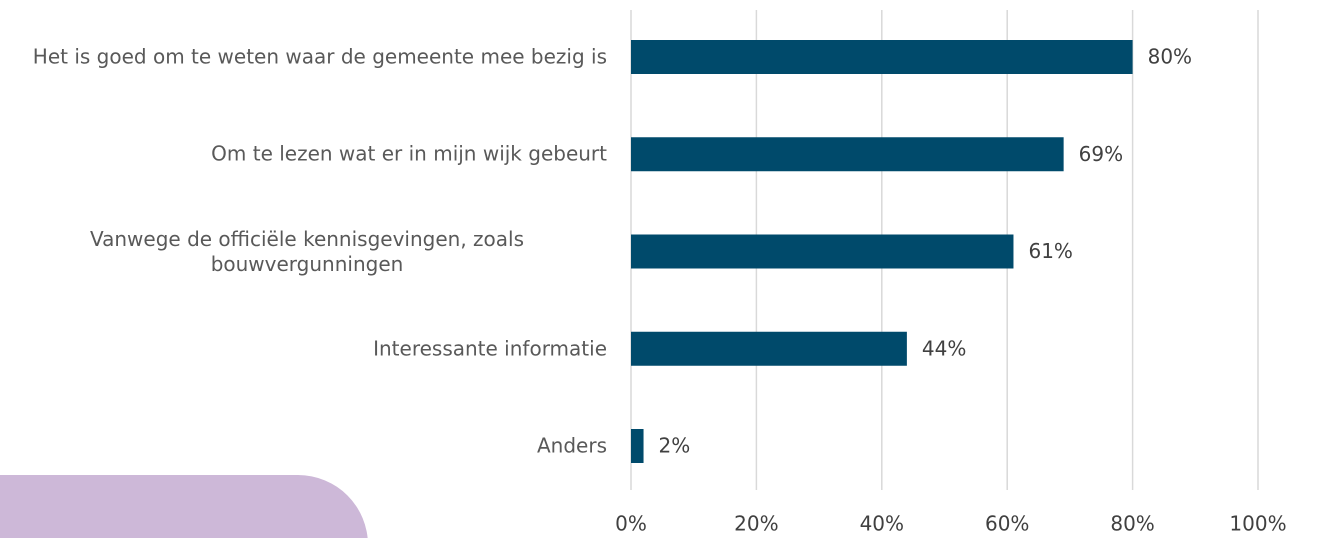 Image resolution: width=1318 pixels, height=538 pixels. What do you see at coordinates (1170, 57) in the screenshot?
I see `data-label: 80%` at bounding box center [1170, 57].